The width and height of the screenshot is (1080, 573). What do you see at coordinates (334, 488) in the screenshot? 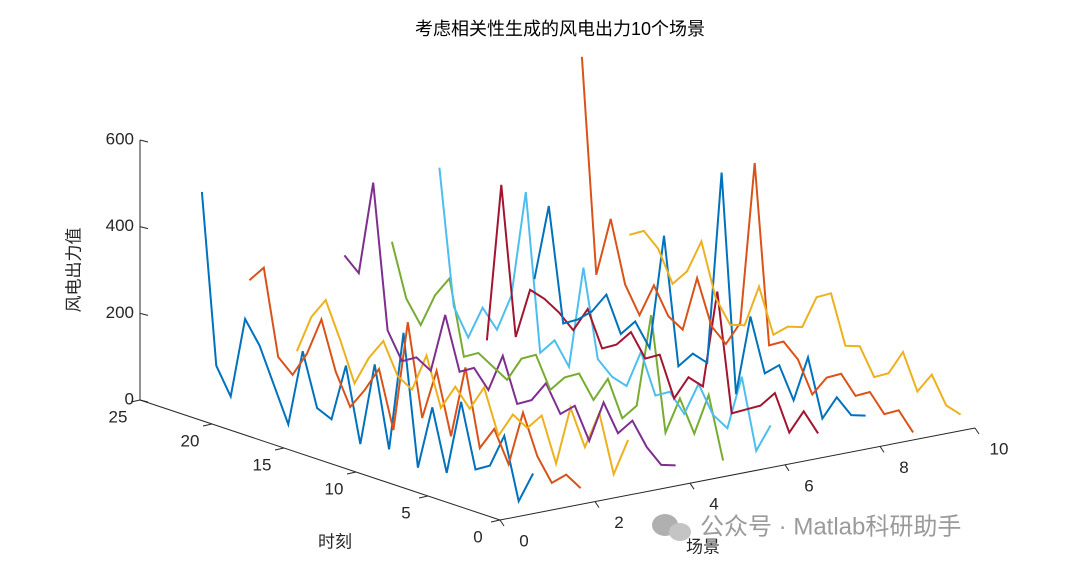
I see `y-tick-label: 10` at bounding box center [334, 488].